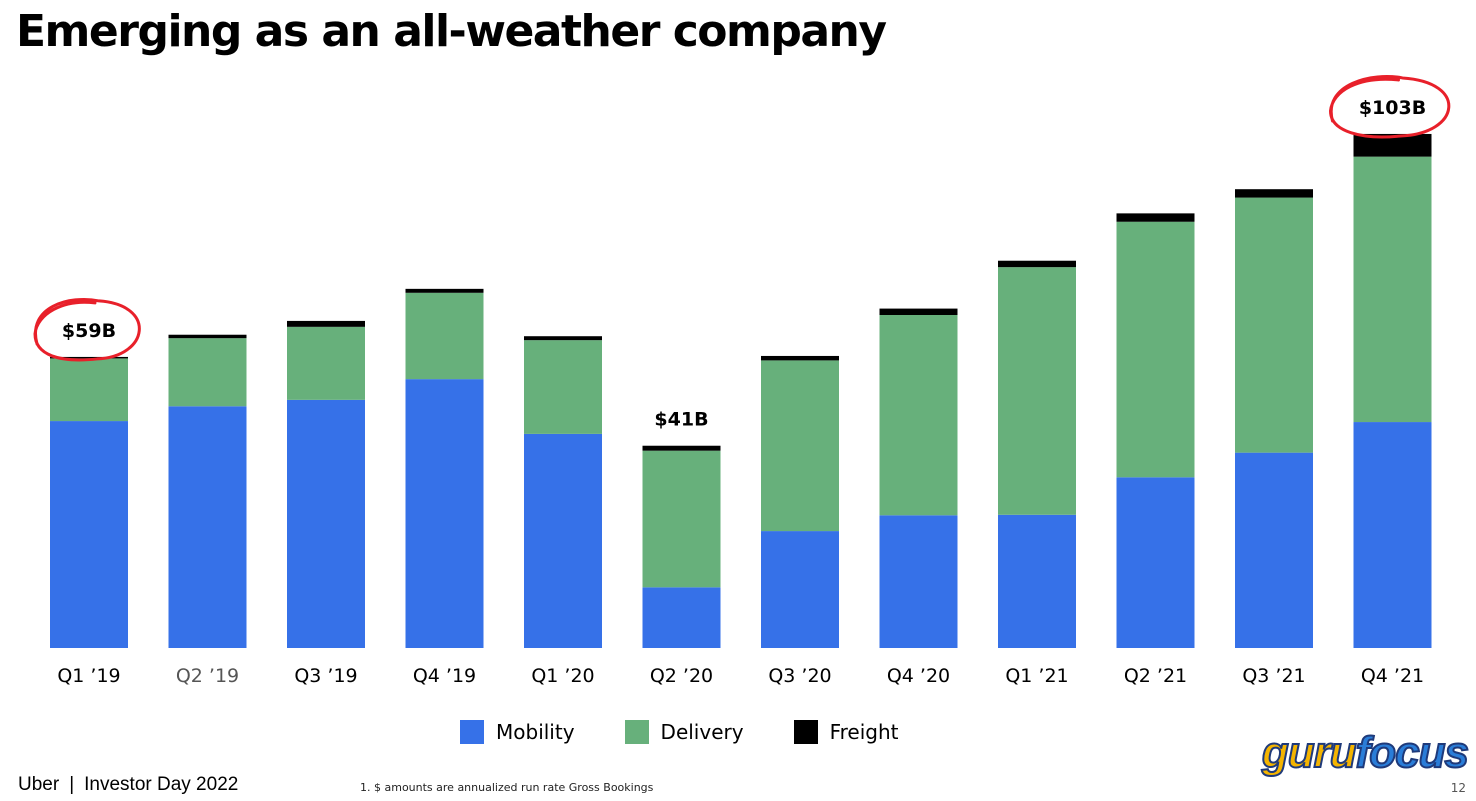 The height and width of the screenshot is (801, 1476). What do you see at coordinates (805, 732) in the screenshot?
I see `legend-swatch-freight` at bounding box center [805, 732].